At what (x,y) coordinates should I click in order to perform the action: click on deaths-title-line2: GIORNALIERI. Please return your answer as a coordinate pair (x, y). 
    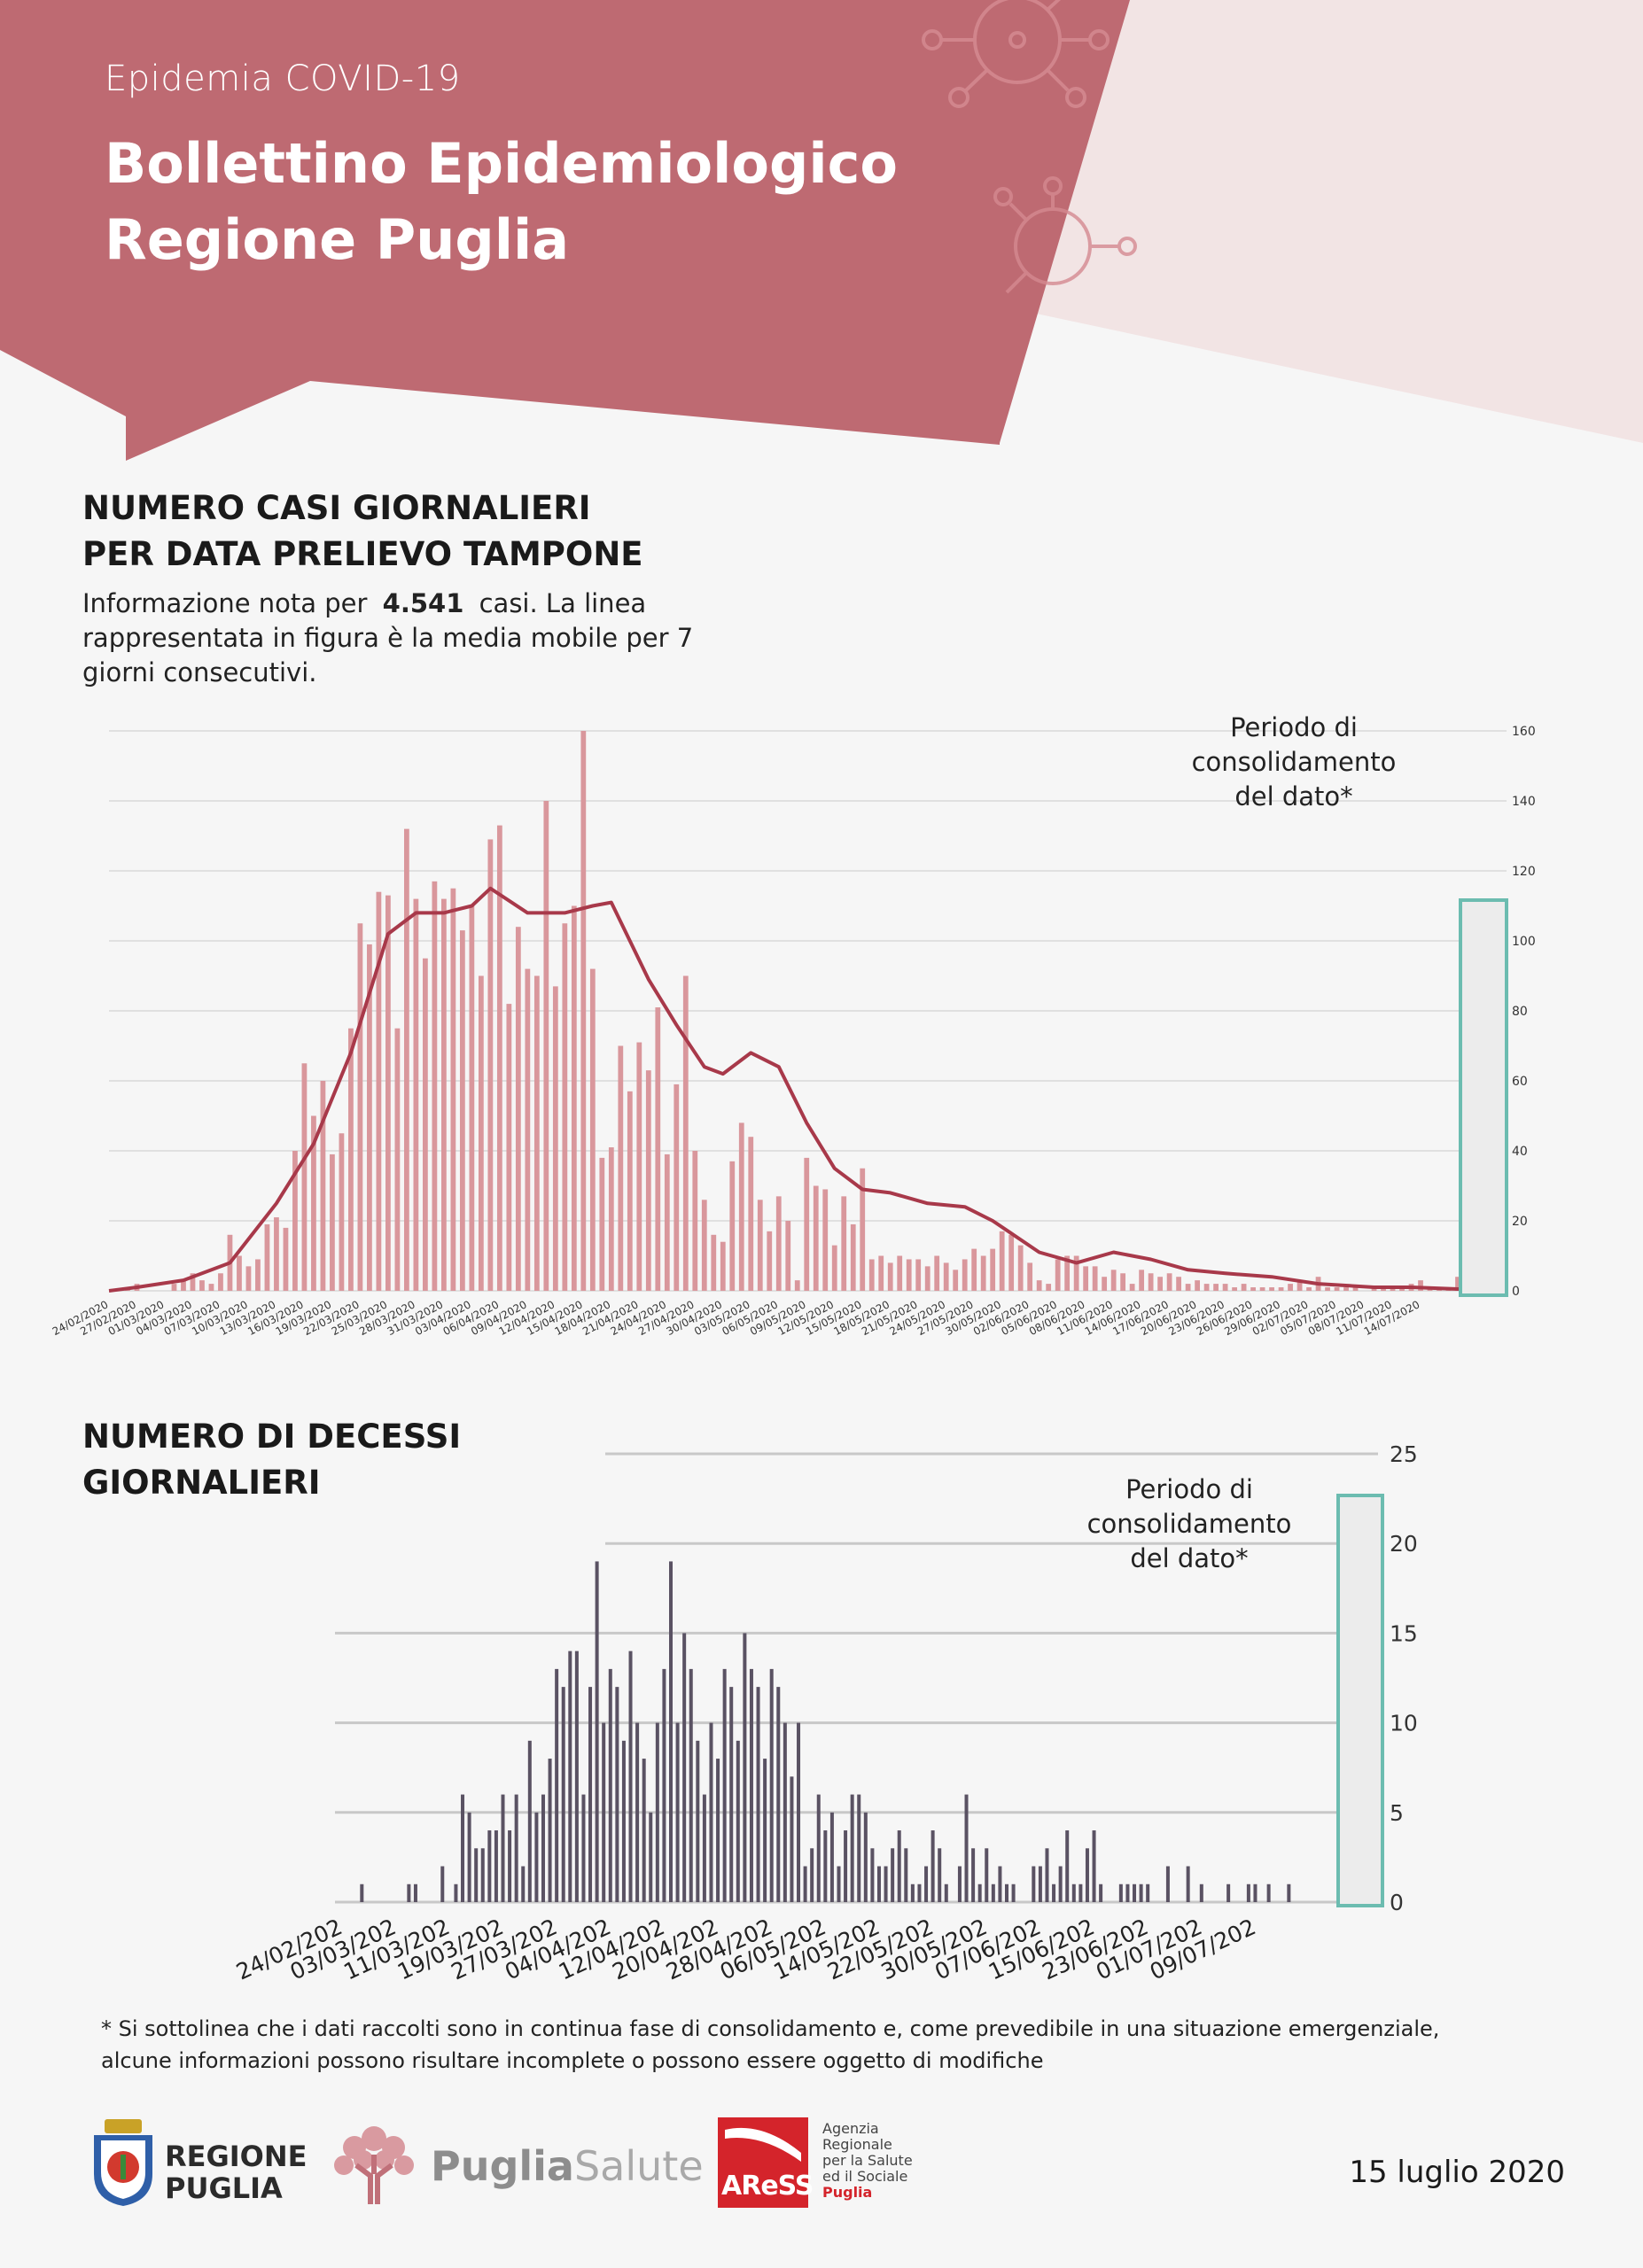
    Looking at the image, I should click on (201, 1483).